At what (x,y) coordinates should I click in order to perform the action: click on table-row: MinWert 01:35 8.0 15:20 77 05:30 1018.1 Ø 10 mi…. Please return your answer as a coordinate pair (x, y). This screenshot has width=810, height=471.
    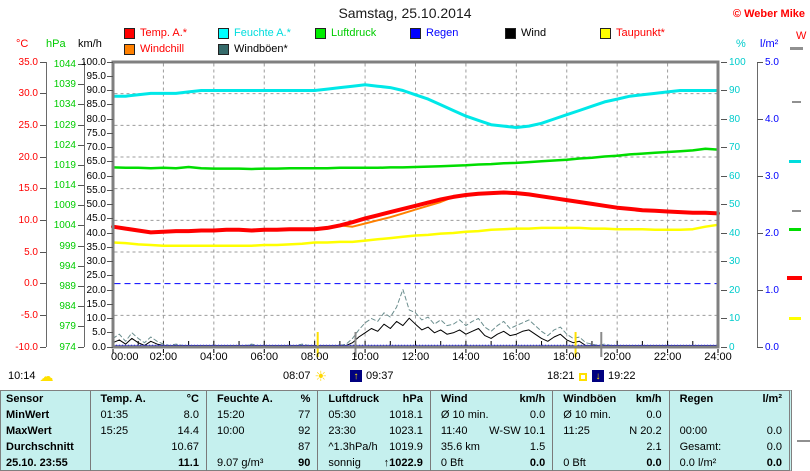
    Looking at the image, I should click on (395, 415).